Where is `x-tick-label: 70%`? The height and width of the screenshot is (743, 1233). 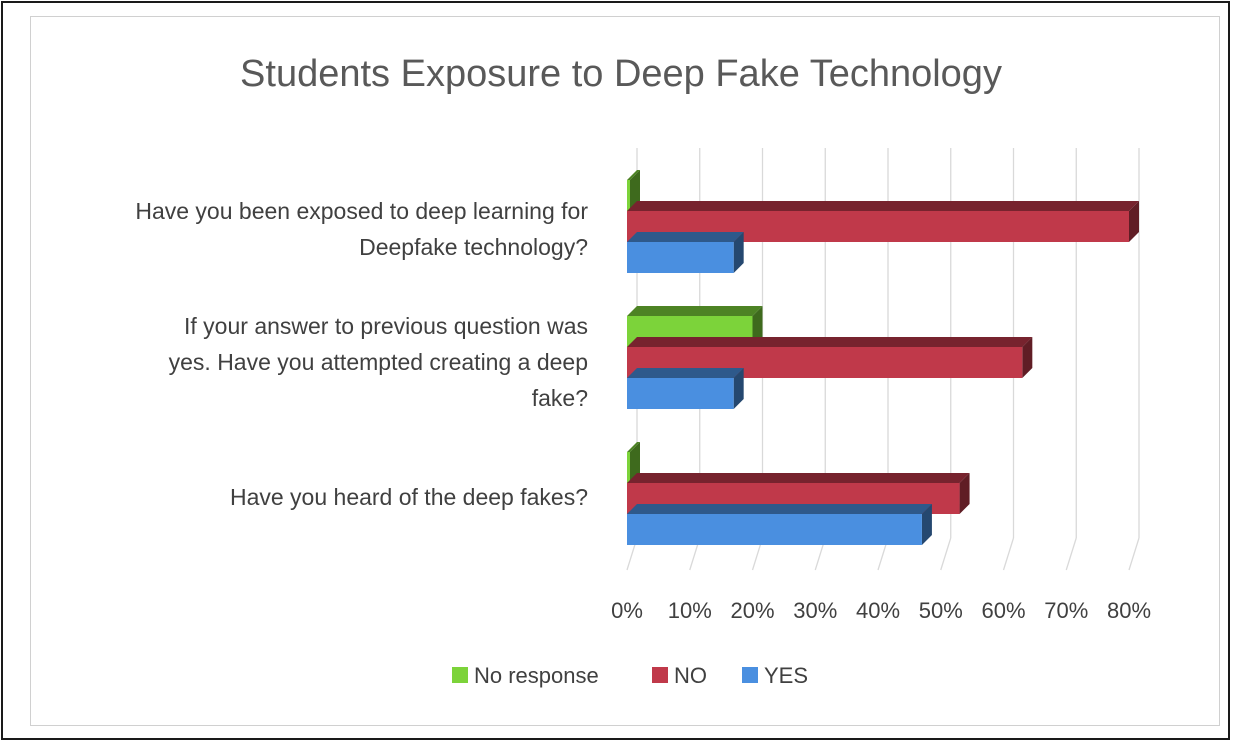 x-tick-label: 70% is located at coordinates (1066, 610).